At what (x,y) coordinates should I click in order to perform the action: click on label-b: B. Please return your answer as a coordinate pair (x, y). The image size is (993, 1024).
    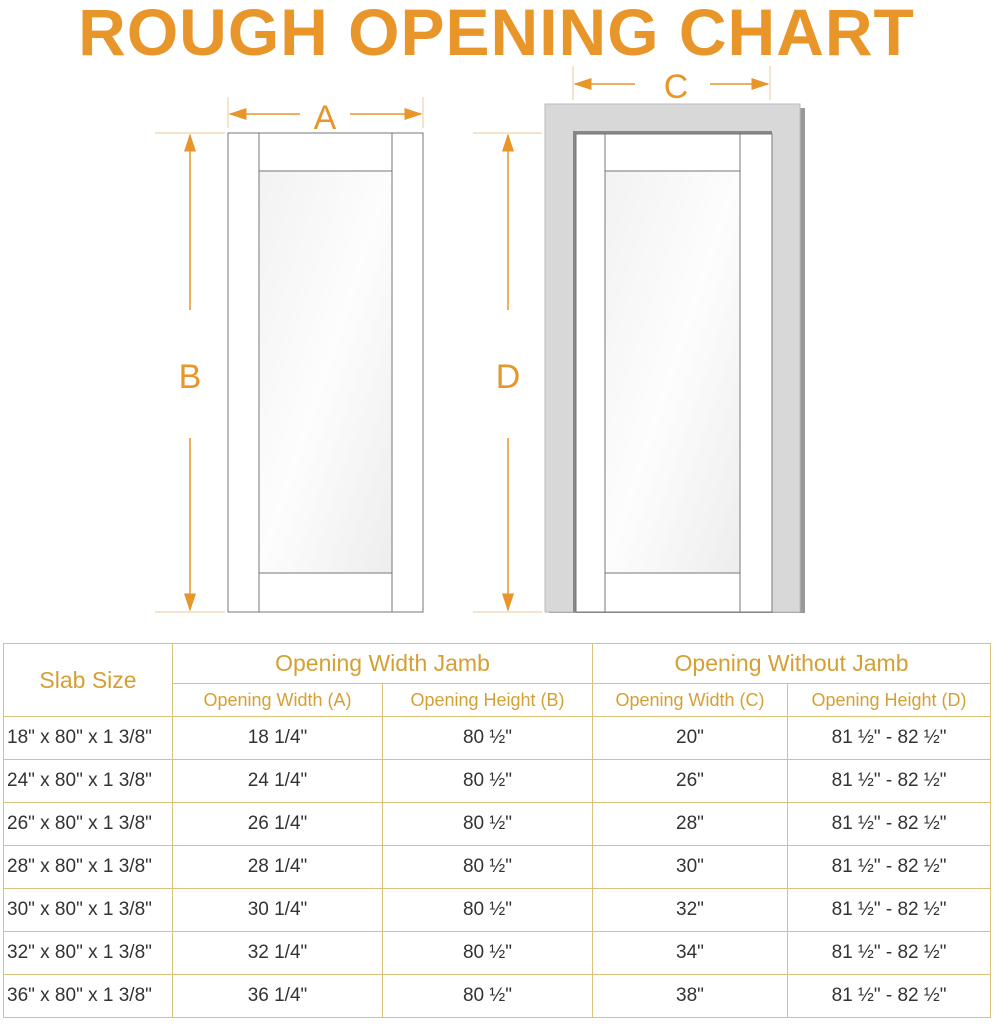
    Looking at the image, I should click on (190, 377).